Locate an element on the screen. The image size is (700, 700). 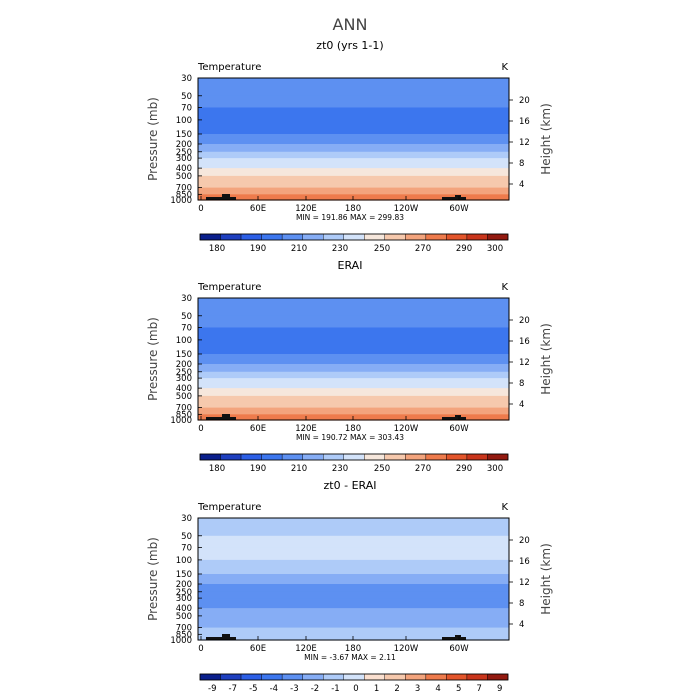
height-axis-label: Height (km) is located at coordinates (546, 578).